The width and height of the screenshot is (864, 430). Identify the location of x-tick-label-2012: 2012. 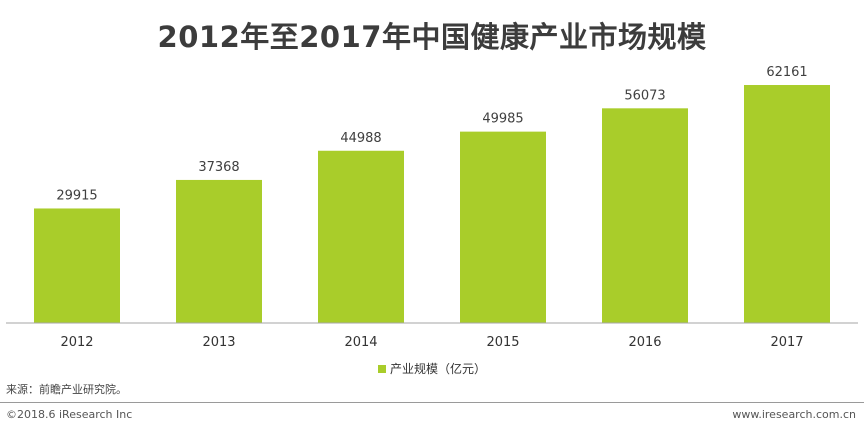
(76, 342).